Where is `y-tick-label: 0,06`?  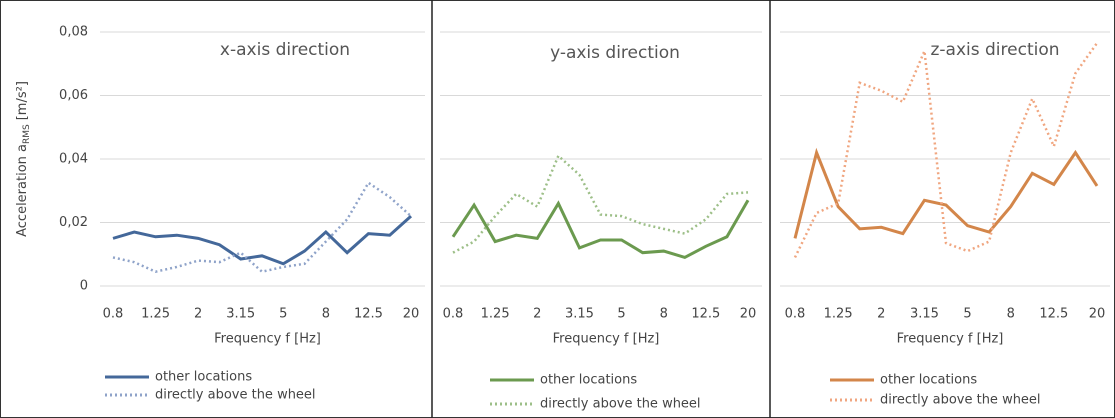 y-tick-label: 0,06 is located at coordinates (73, 95).